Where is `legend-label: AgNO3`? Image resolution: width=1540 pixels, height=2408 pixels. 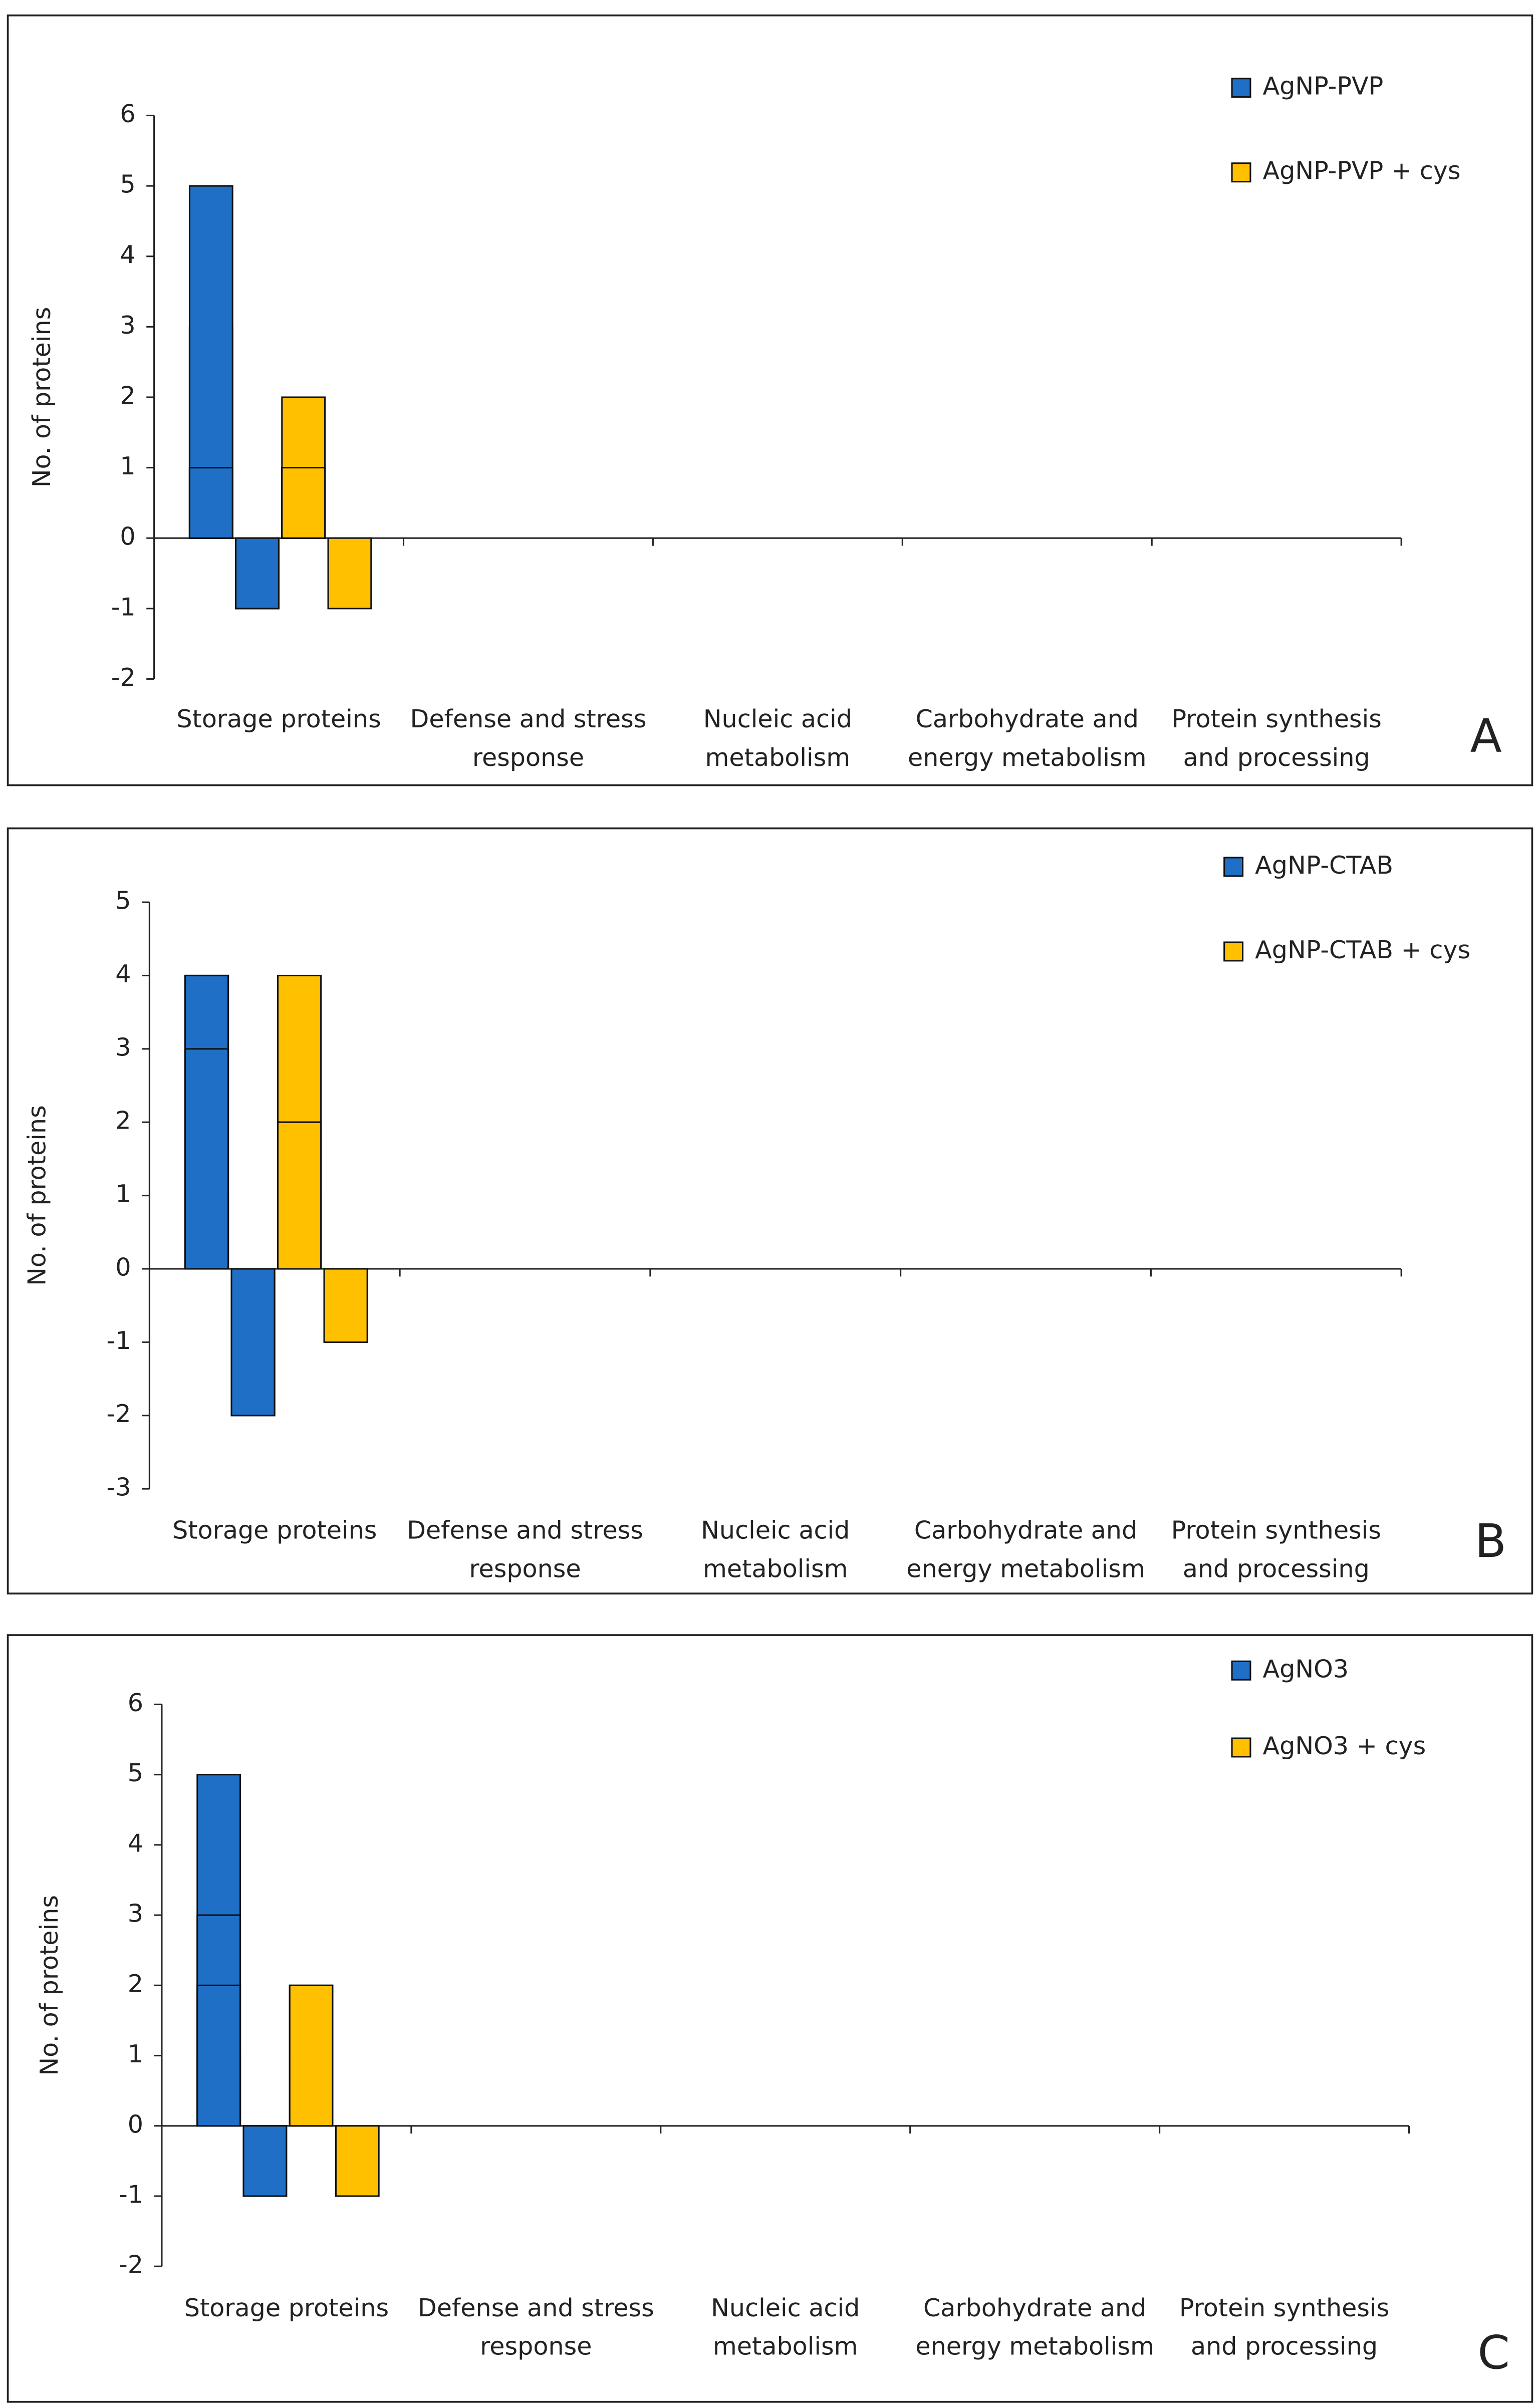 legend-label: AgNO3 is located at coordinates (1306, 1668).